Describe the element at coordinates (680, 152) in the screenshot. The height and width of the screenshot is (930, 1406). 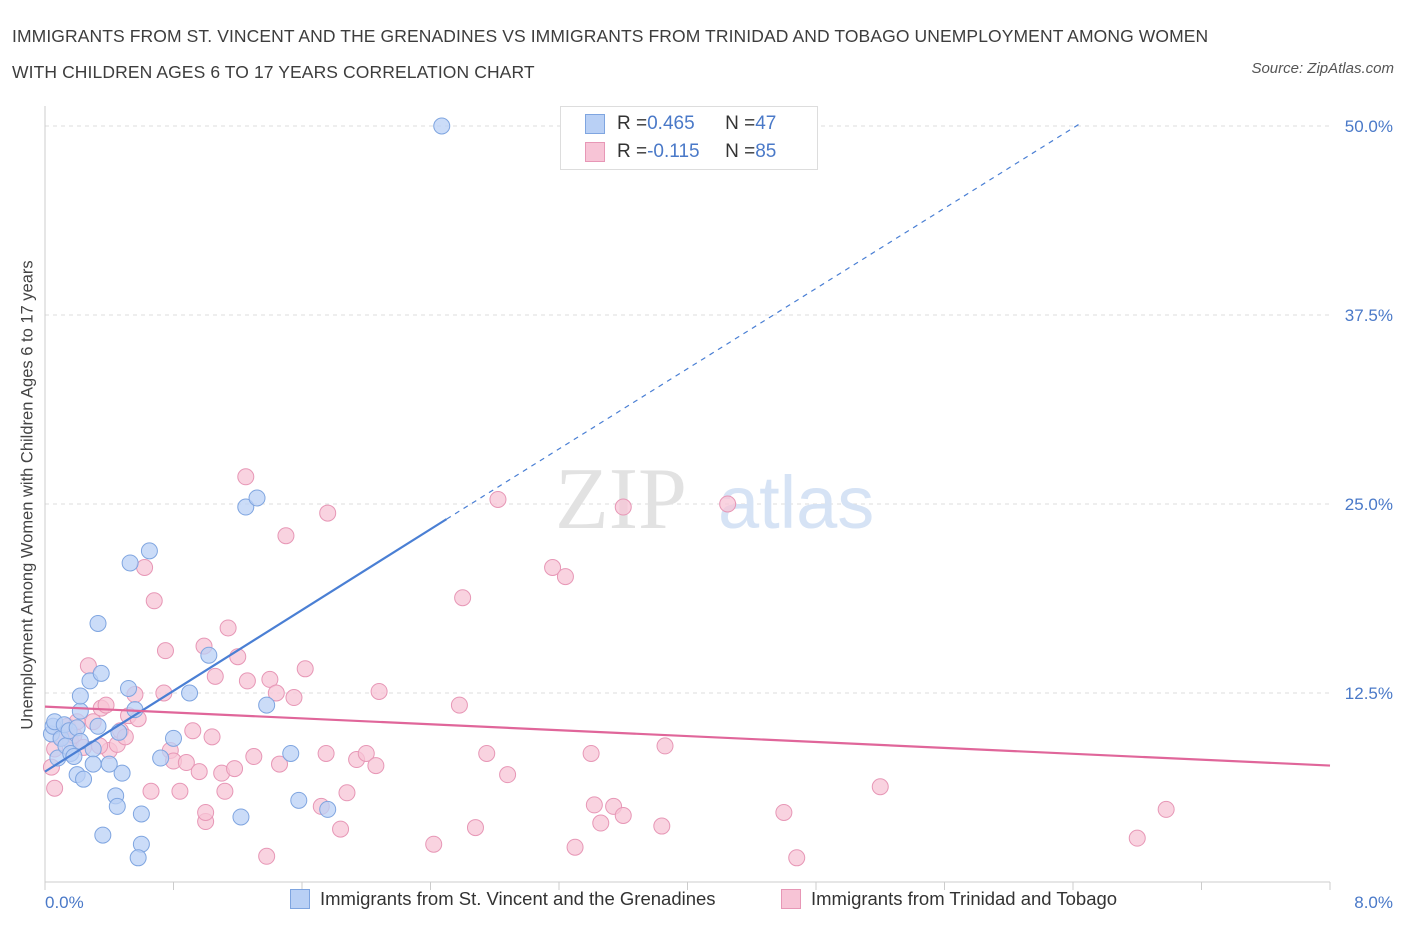
I see `legend-row-pink: R = -0.115 N = 85` at that location.